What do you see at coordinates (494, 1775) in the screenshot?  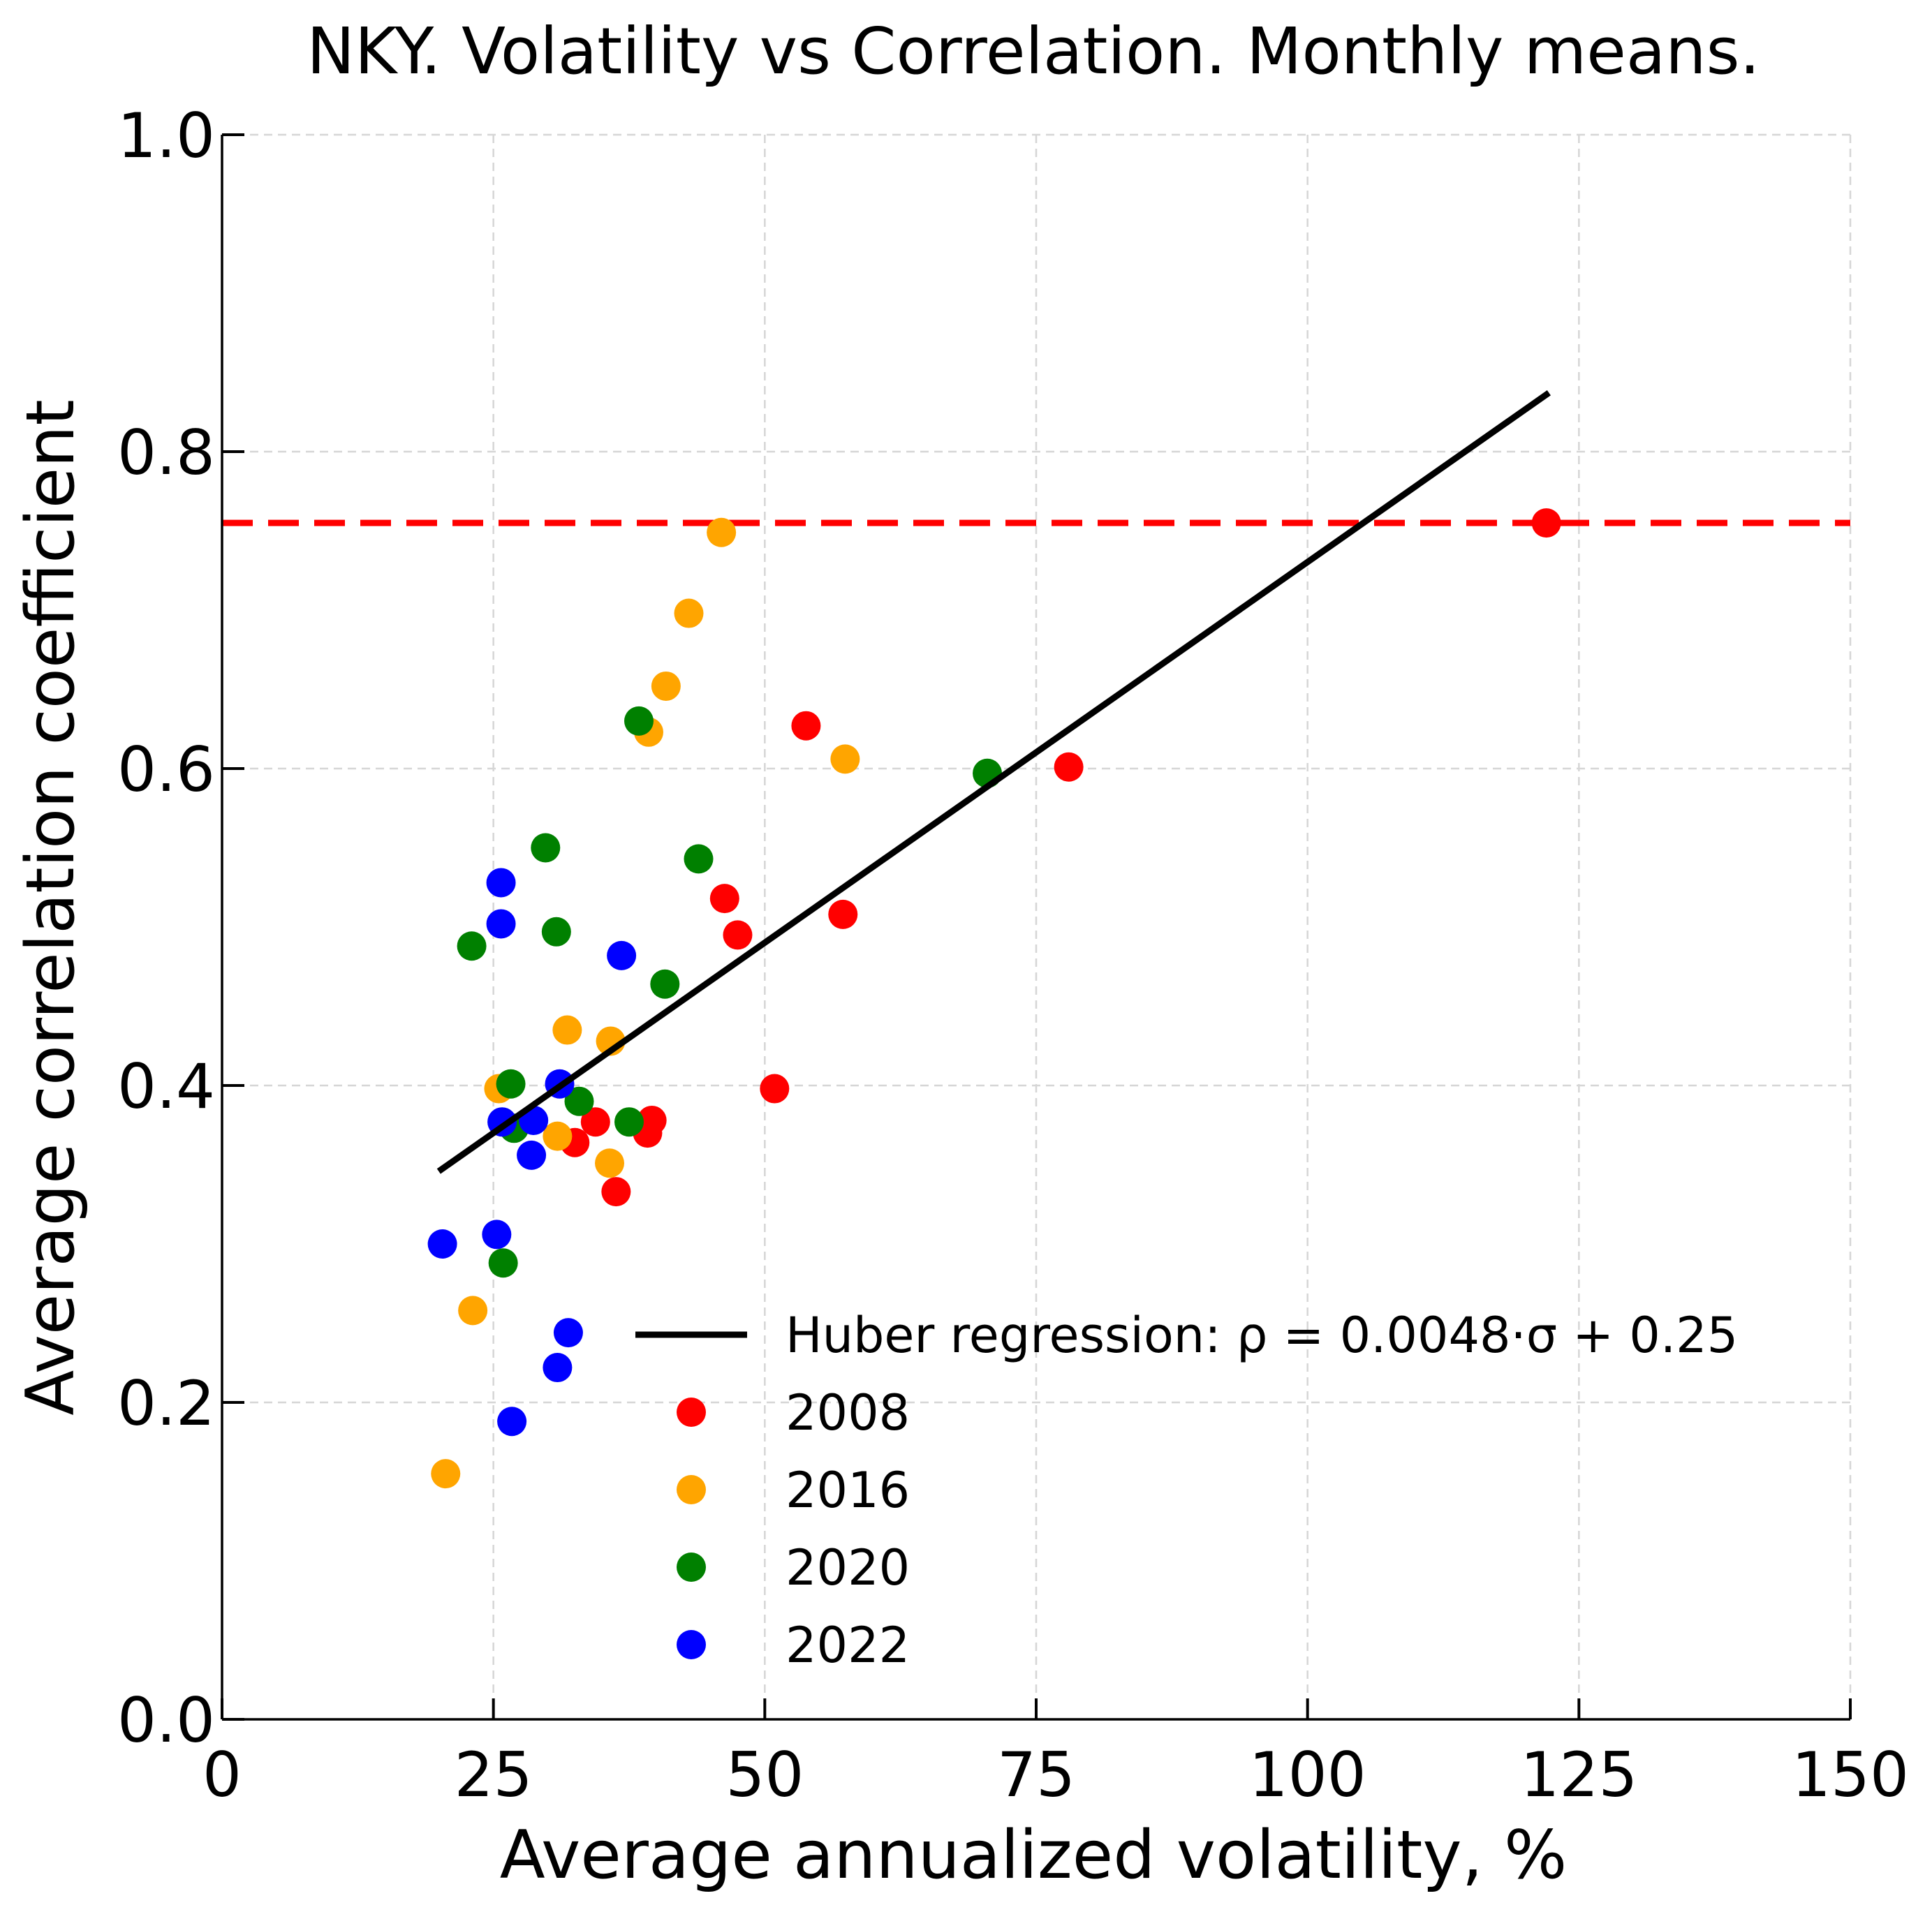 I see `x-tick-label: 25` at bounding box center [494, 1775].